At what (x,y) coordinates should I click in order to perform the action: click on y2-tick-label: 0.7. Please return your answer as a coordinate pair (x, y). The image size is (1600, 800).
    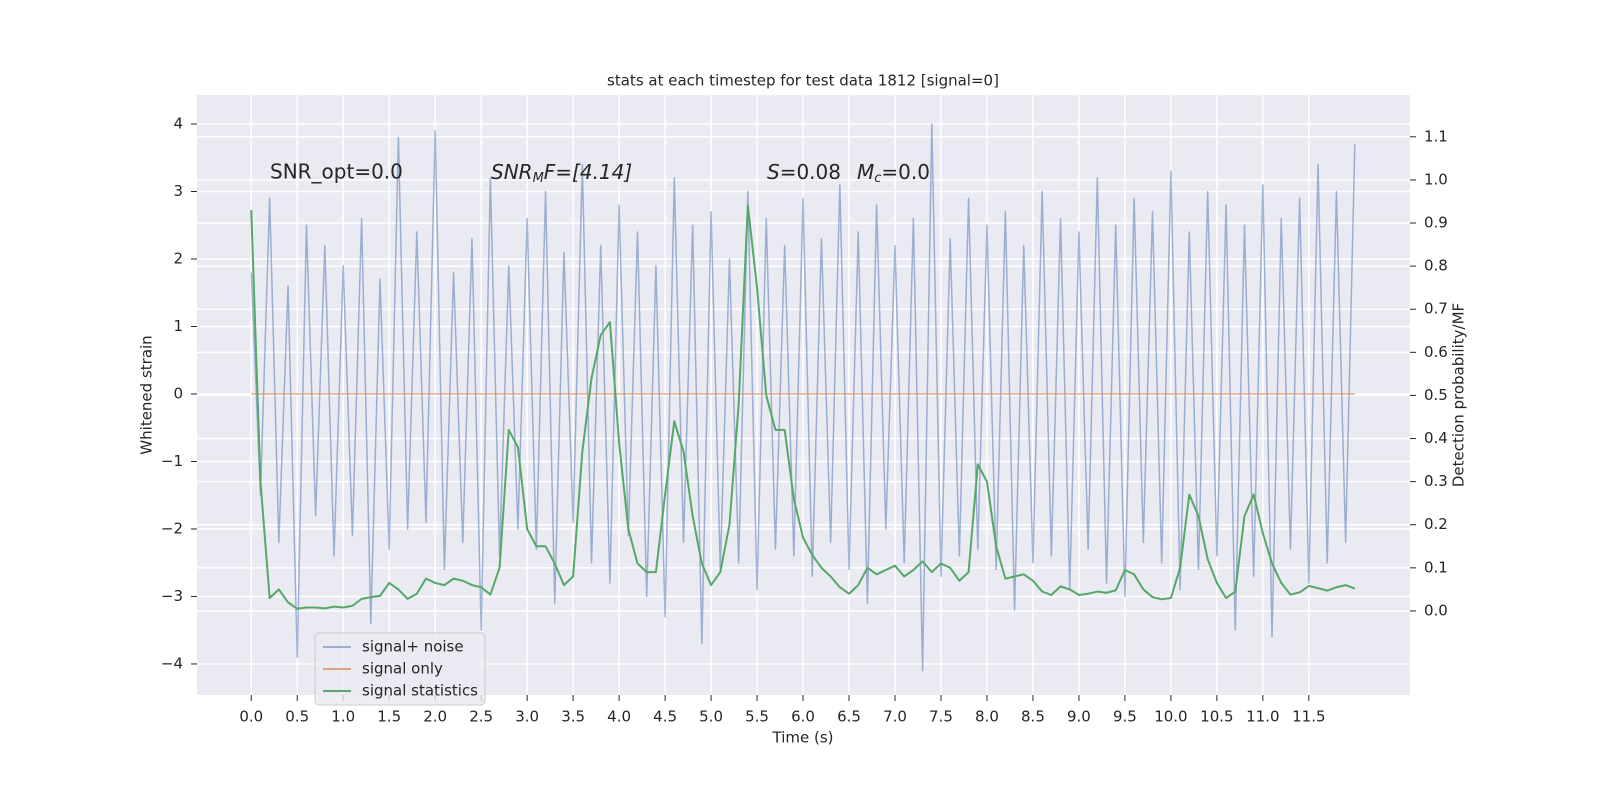
    Looking at the image, I should click on (1436, 309).